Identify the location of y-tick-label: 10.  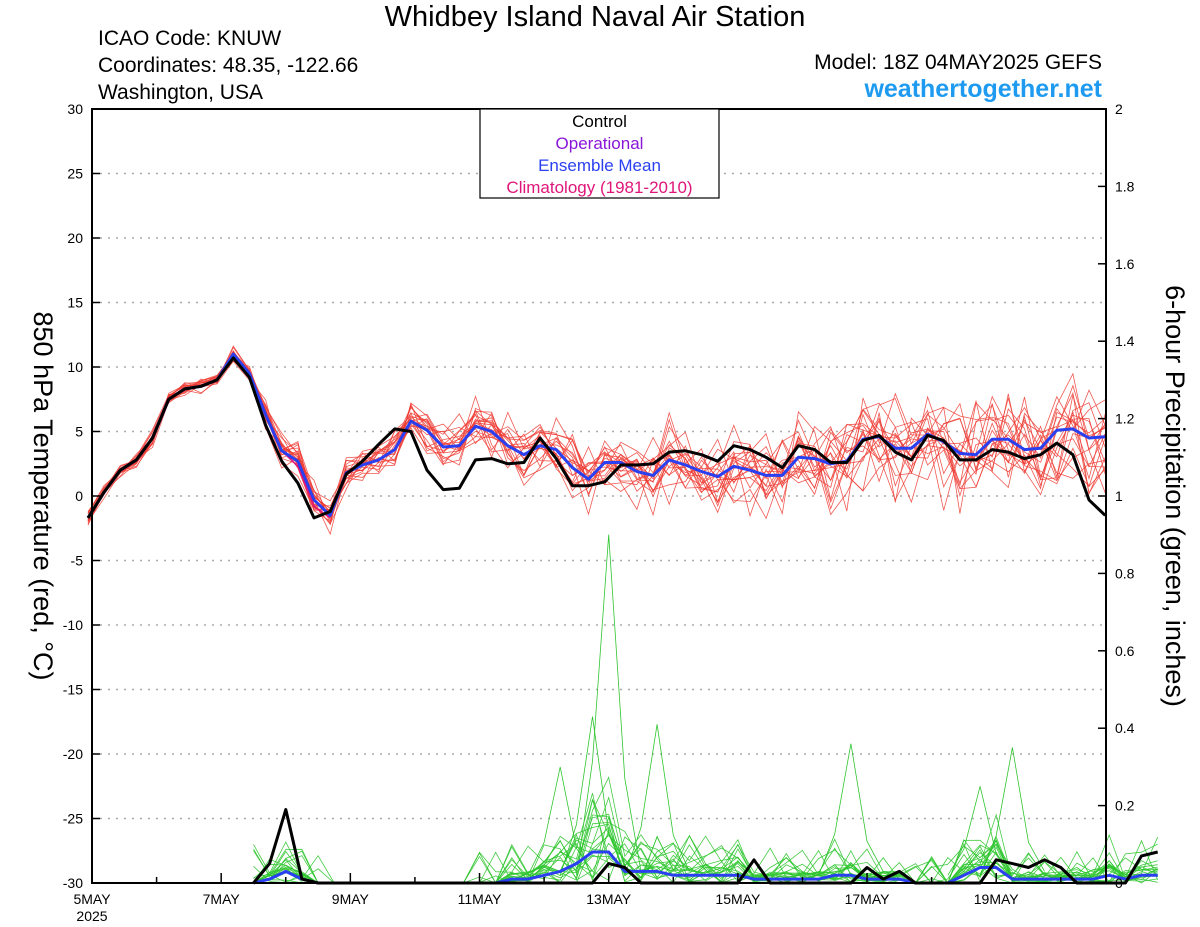
(75, 367).